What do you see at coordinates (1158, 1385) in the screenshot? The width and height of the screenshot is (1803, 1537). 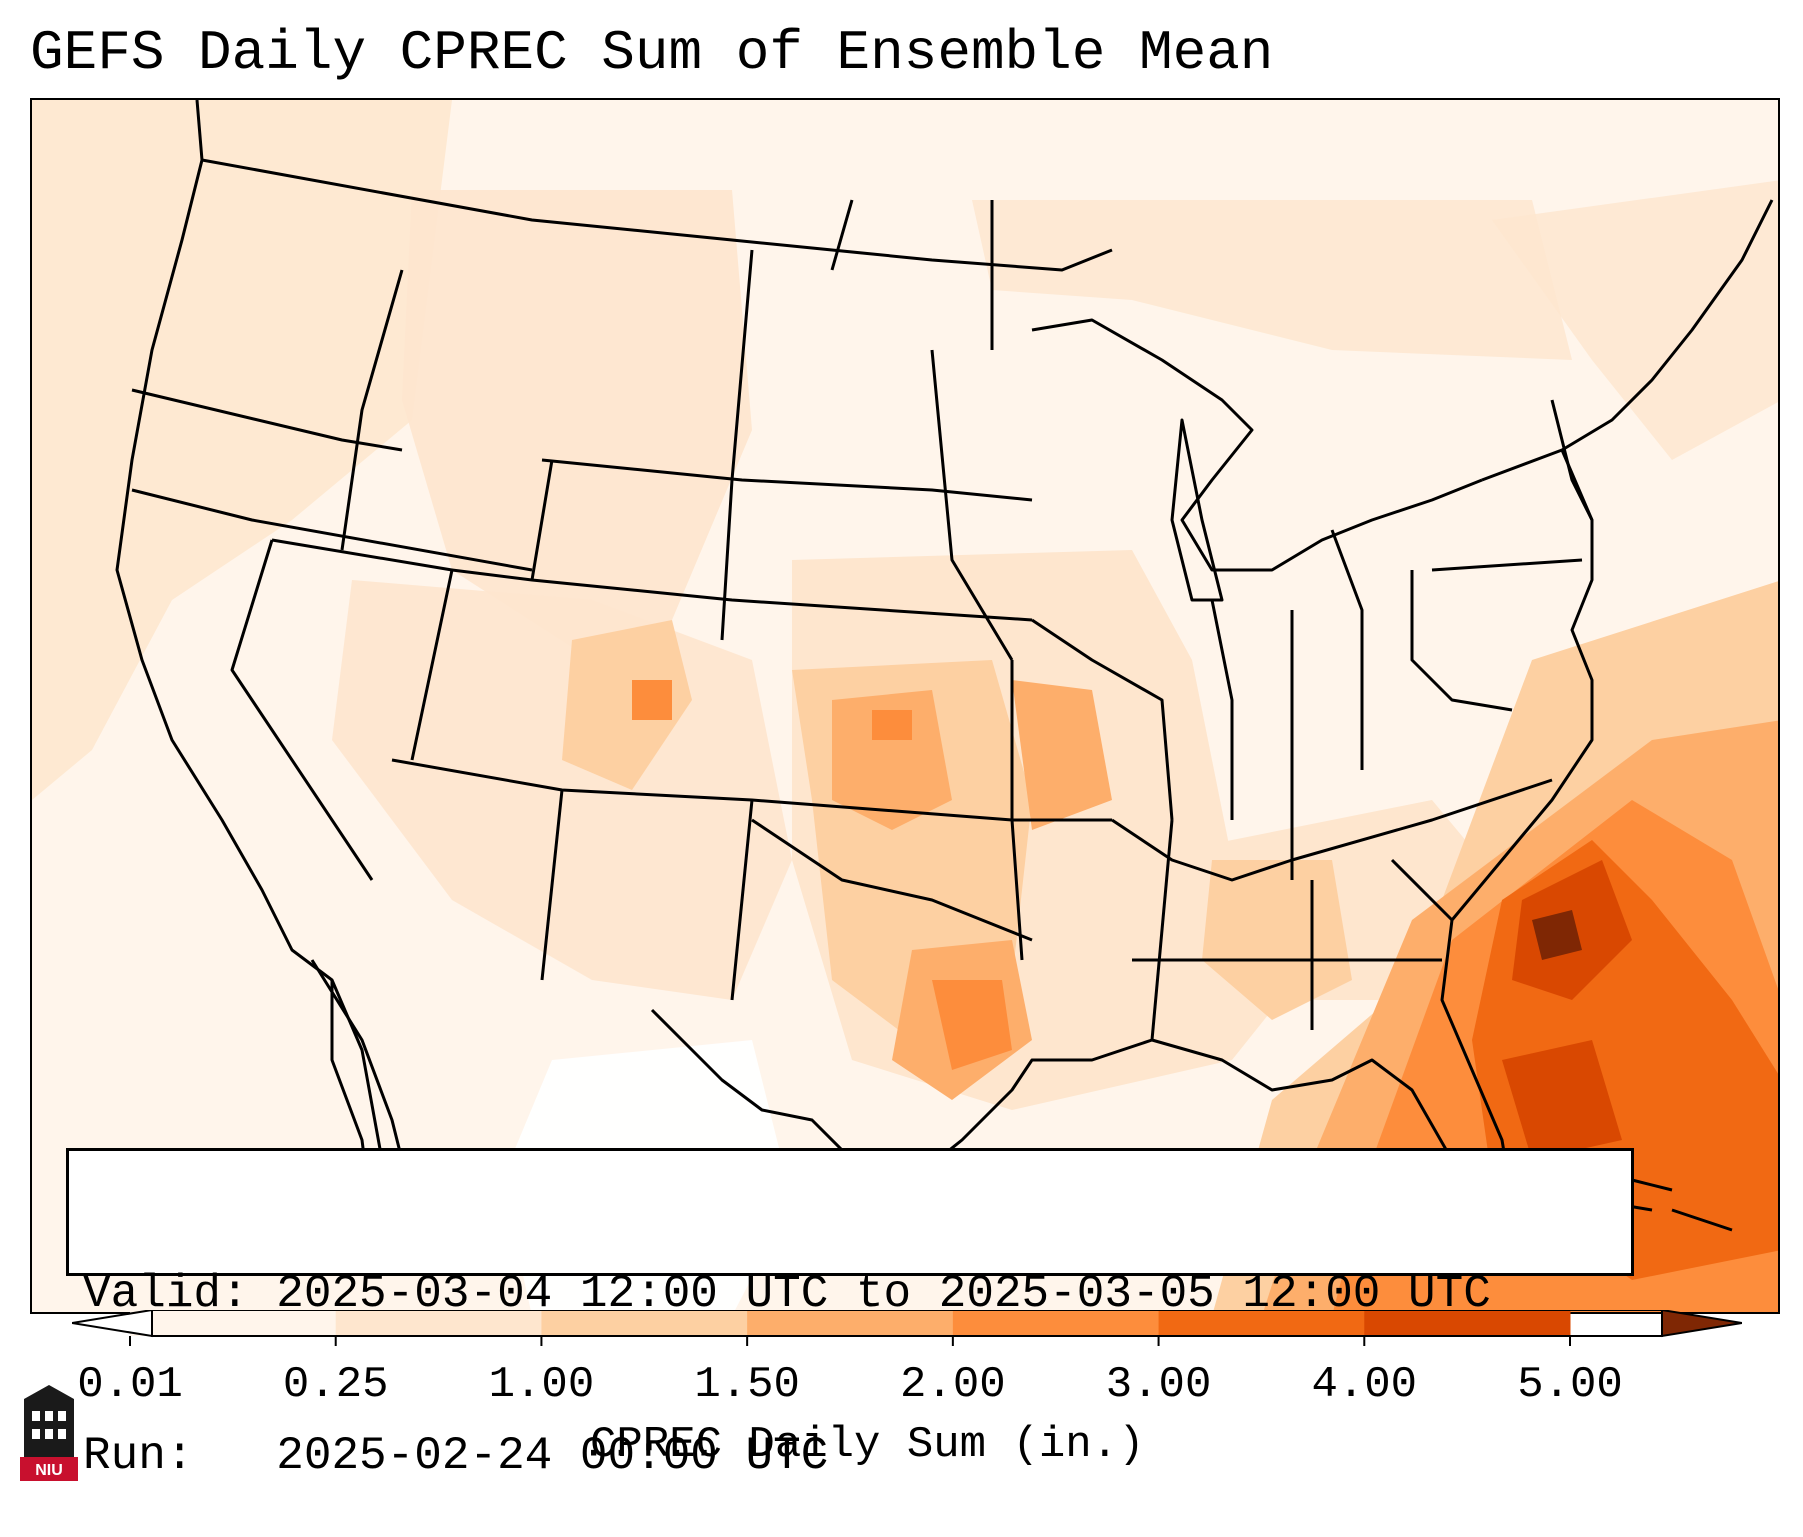 I see `colorbar-tick-label: 3.00` at bounding box center [1158, 1385].